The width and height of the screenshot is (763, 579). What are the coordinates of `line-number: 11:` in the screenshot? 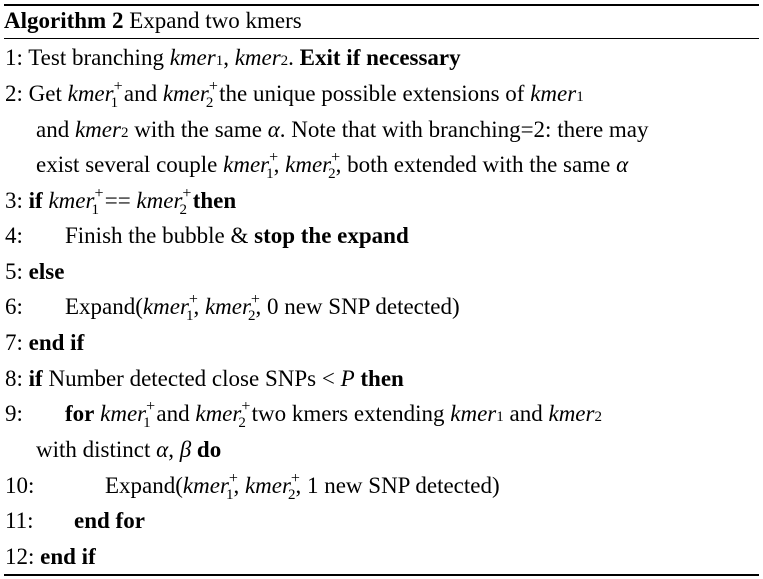 It's located at (19, 520).